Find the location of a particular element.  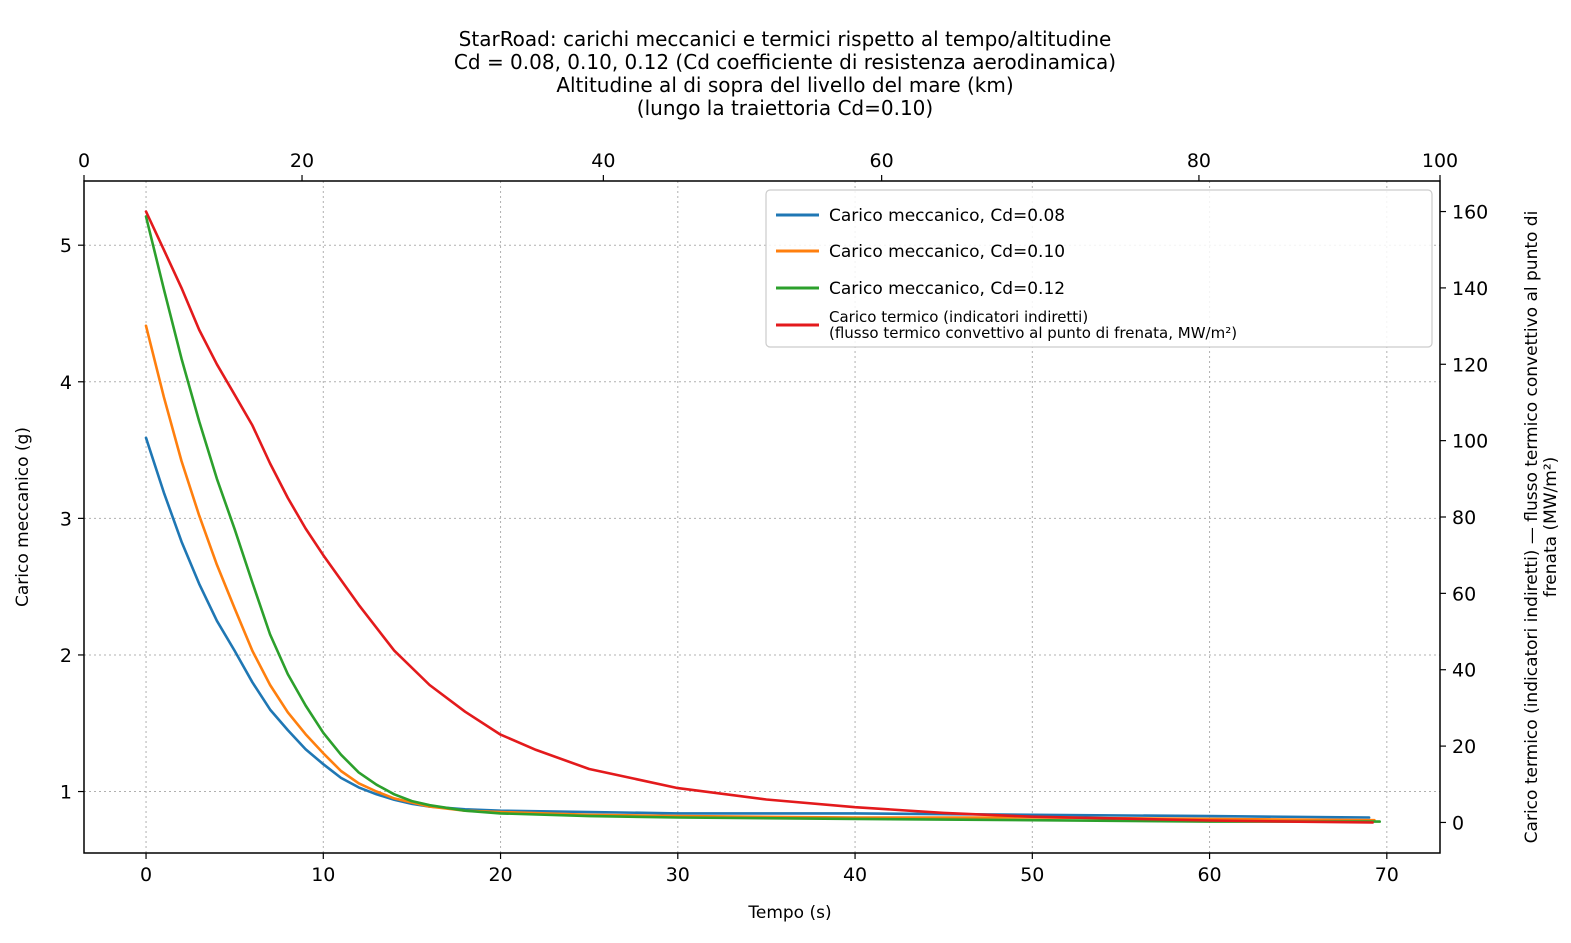

y2-tick-label-60: 60 is located at coordinates (1464, 594).